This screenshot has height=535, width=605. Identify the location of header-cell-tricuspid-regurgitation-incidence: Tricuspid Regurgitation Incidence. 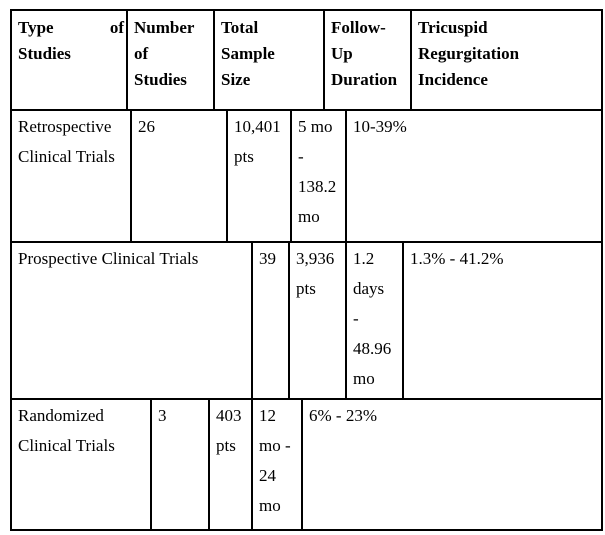
(469, 53).